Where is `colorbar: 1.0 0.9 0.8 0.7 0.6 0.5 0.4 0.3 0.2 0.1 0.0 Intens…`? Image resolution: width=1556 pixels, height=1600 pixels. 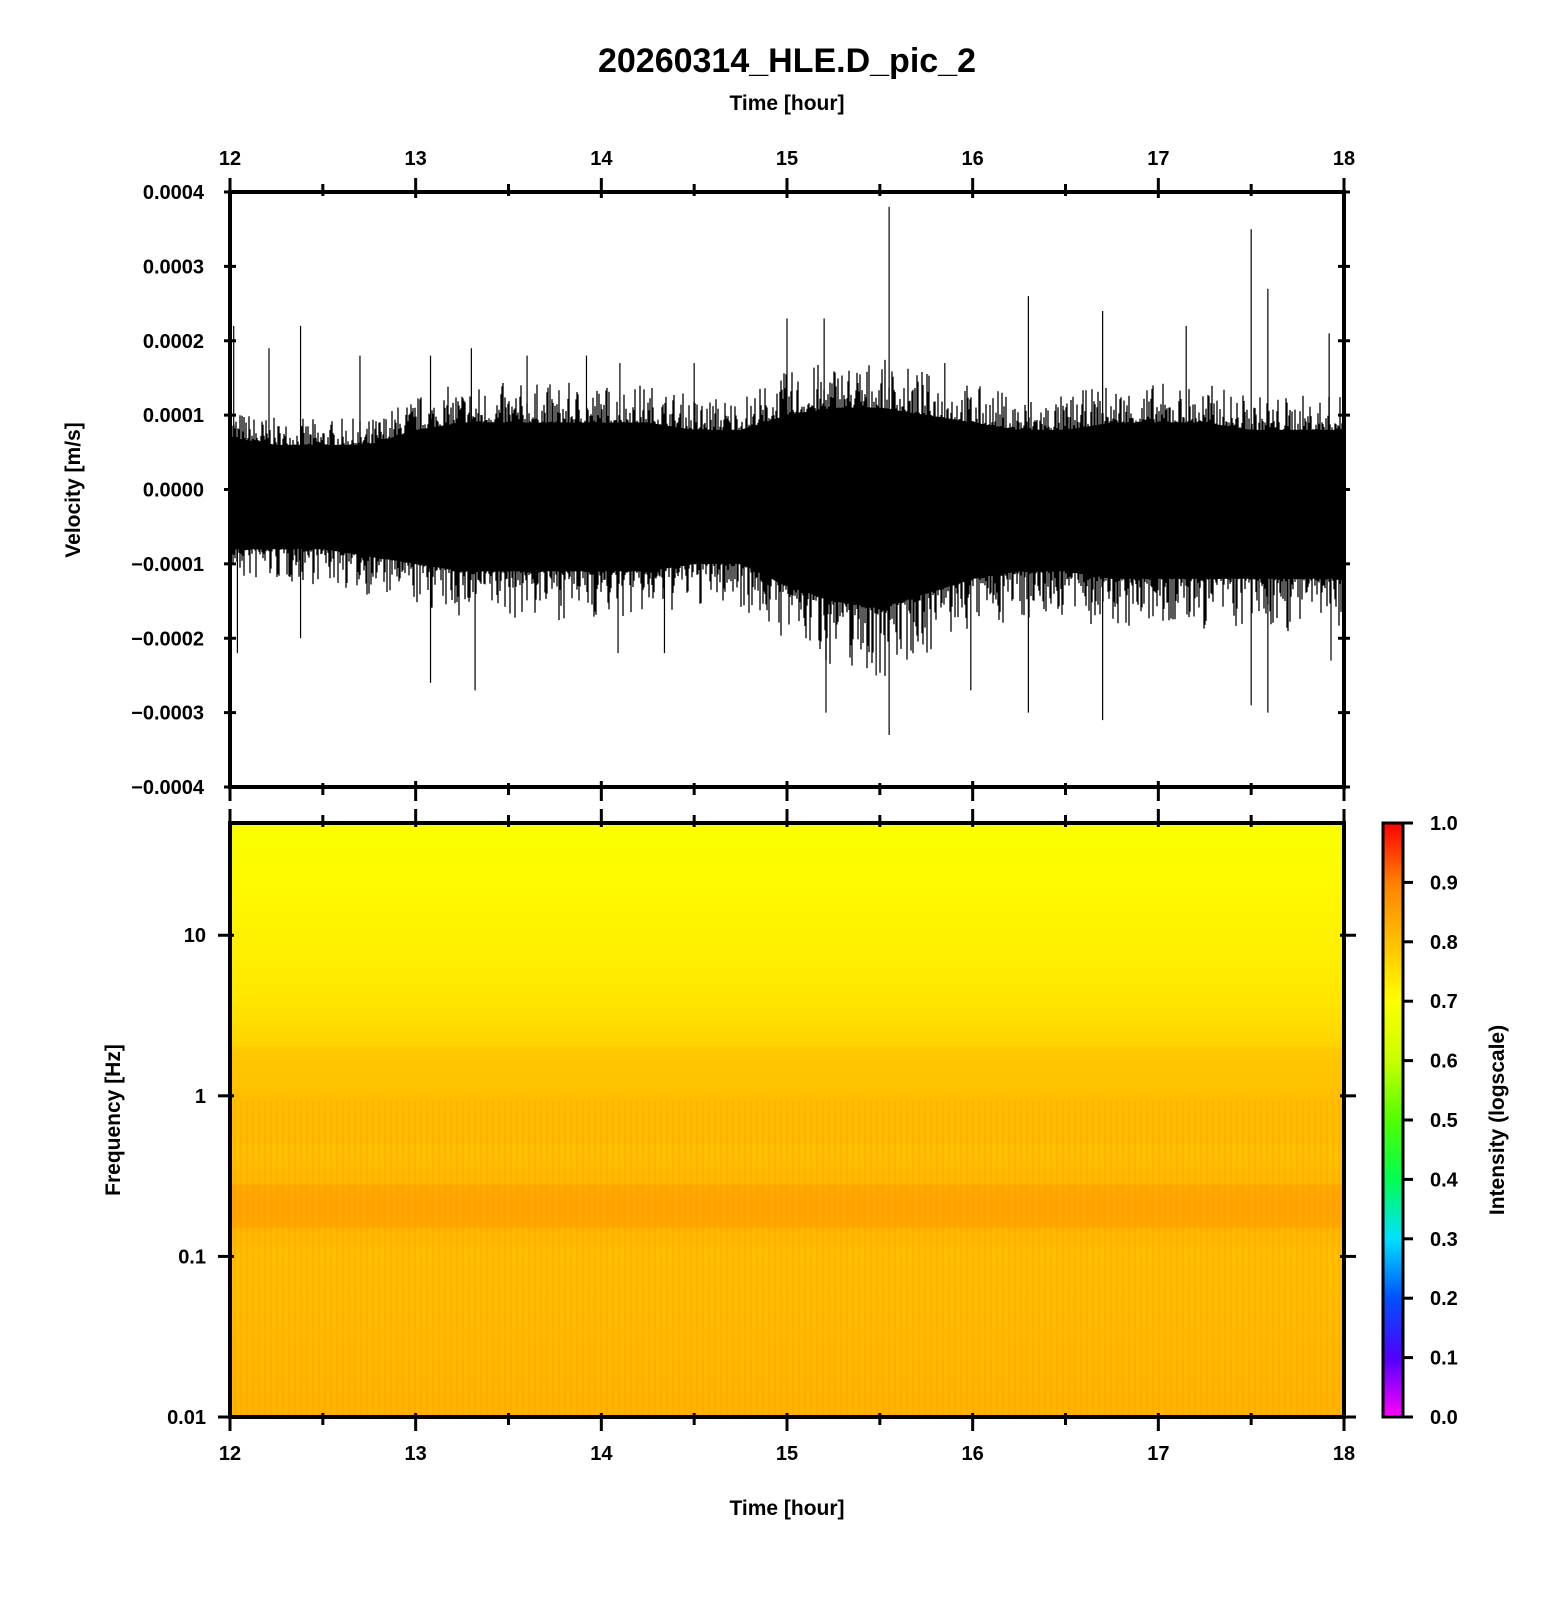 colorbar: 1.0 0.9 0.8 0.7 0.6 0.5 0.4 0.3 0.2 0.1 0.0 Intens… is located at coordinates (1445, 1121).